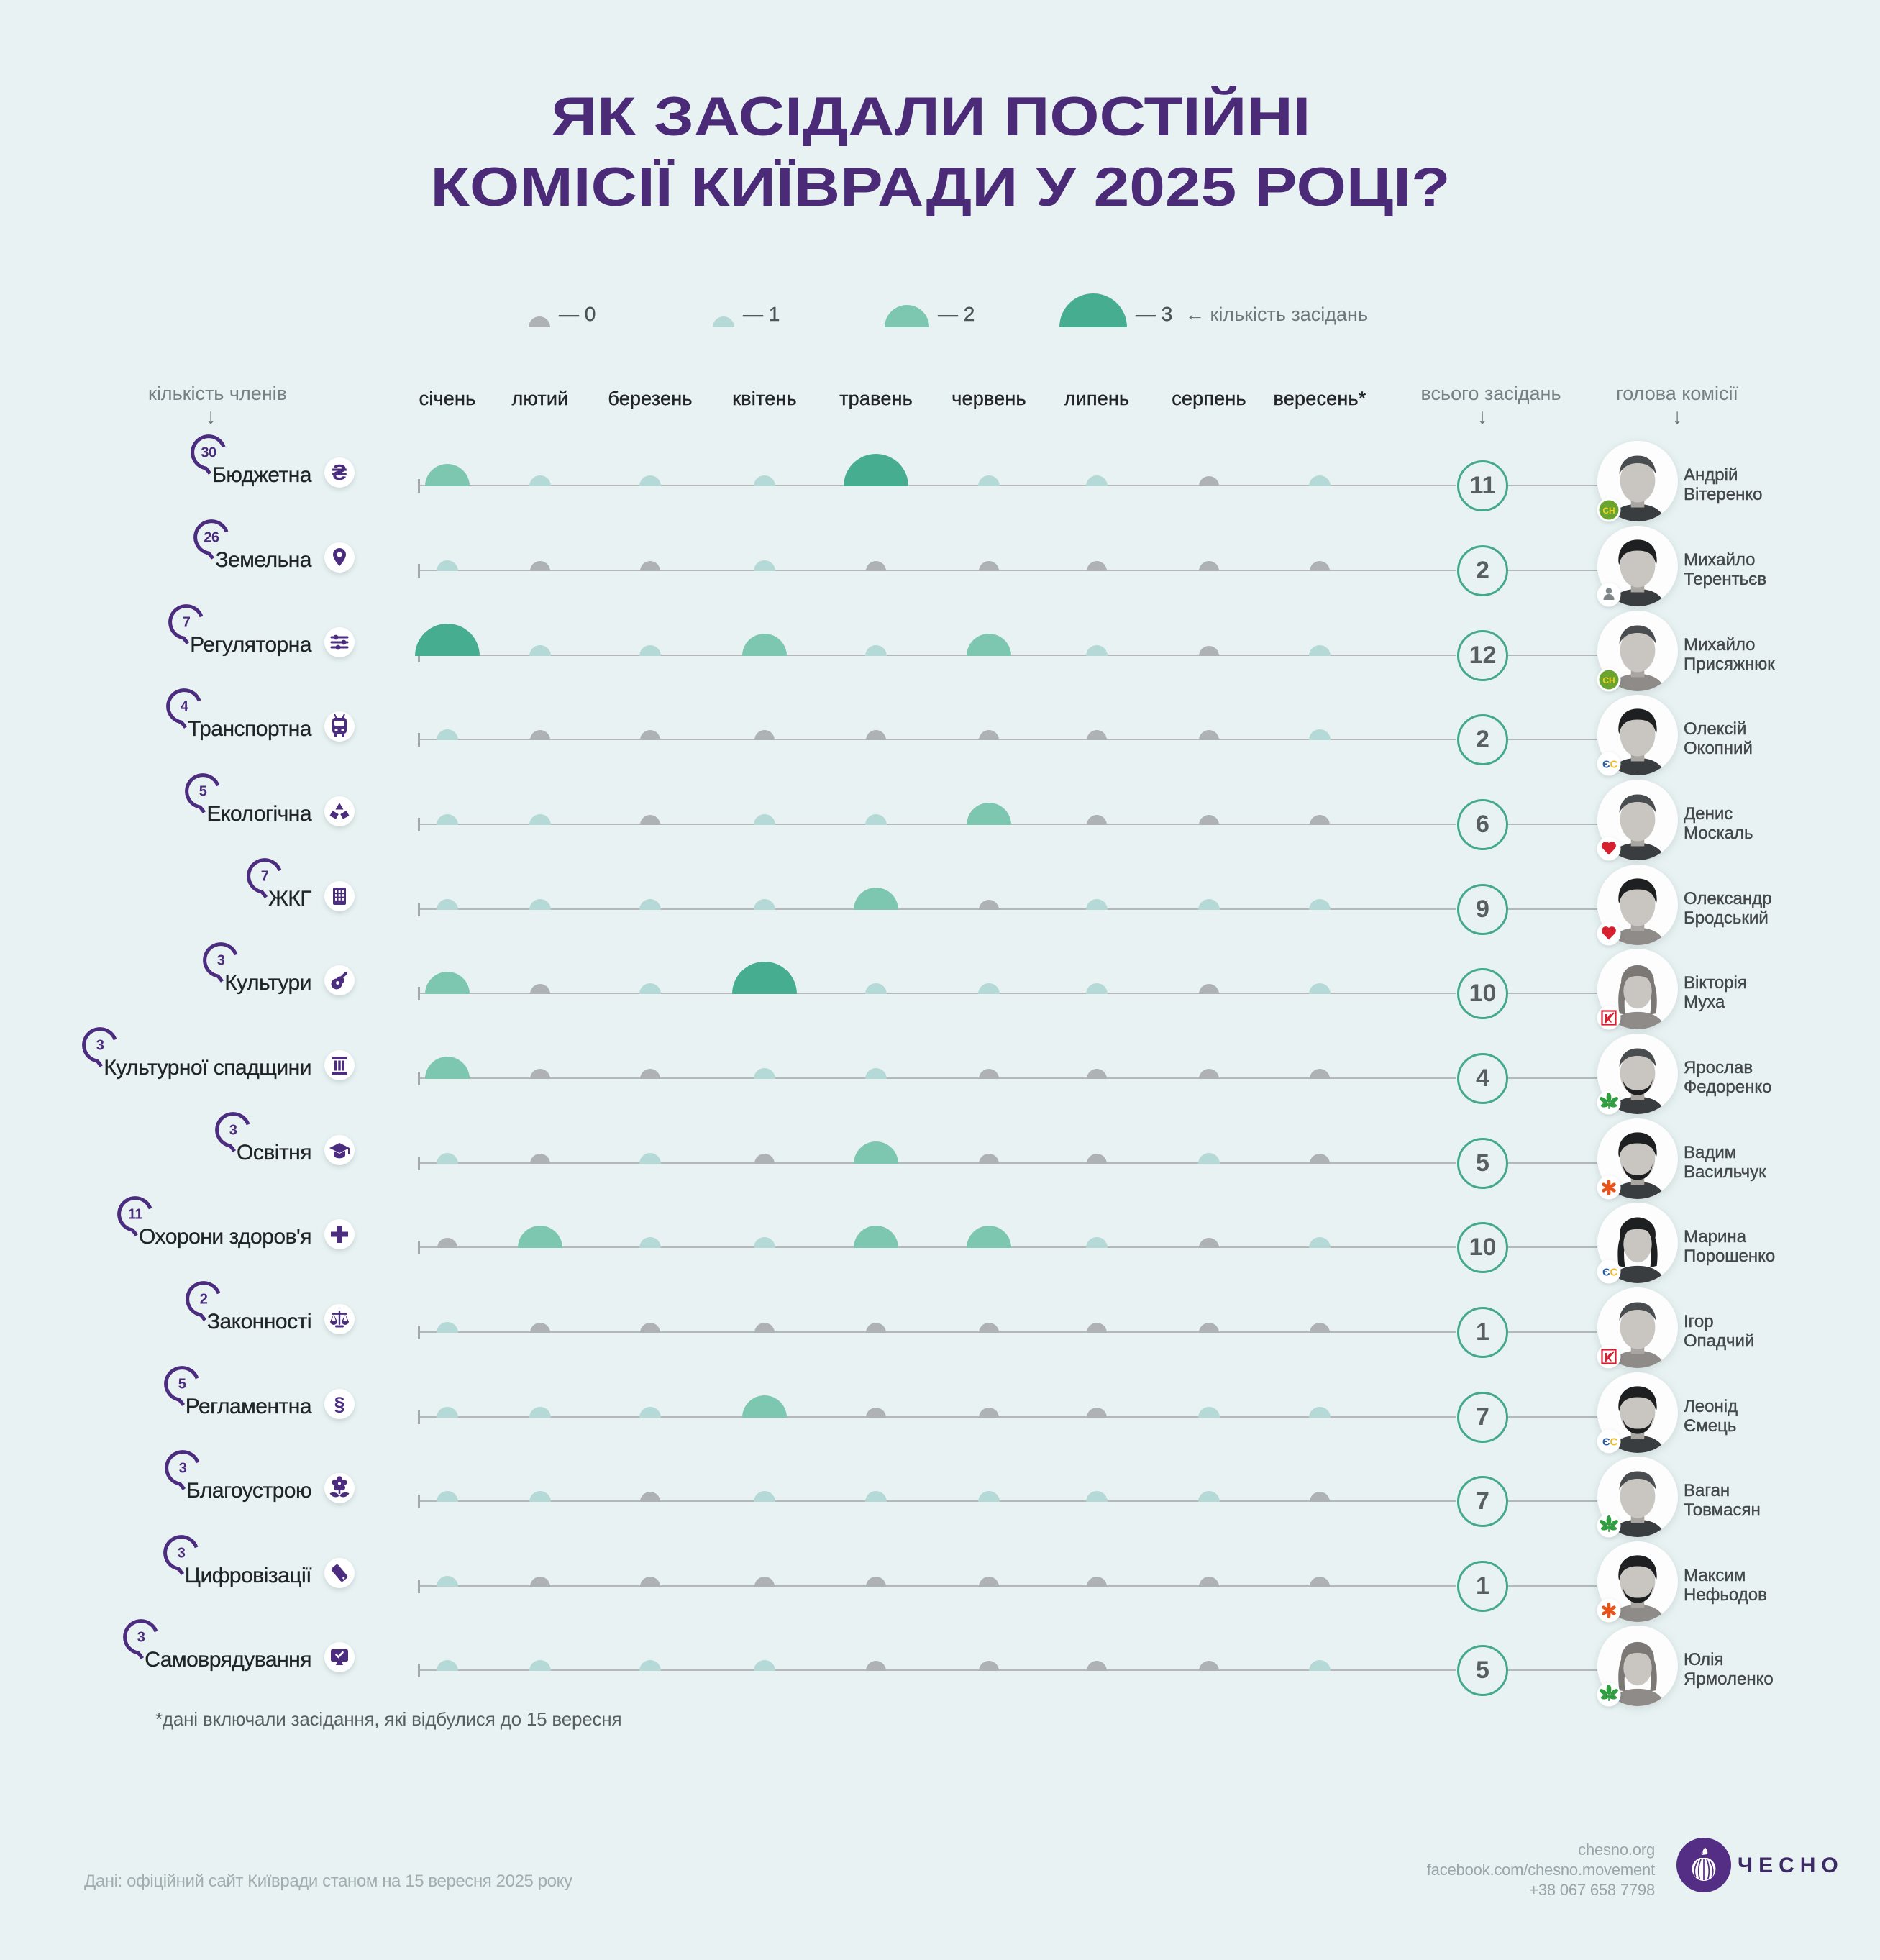 The height and width of the screenshot is (1960, 1880). Describe the element at coordinates (209, 453) in the screenshot. I see `svg-text: 30` at that location.